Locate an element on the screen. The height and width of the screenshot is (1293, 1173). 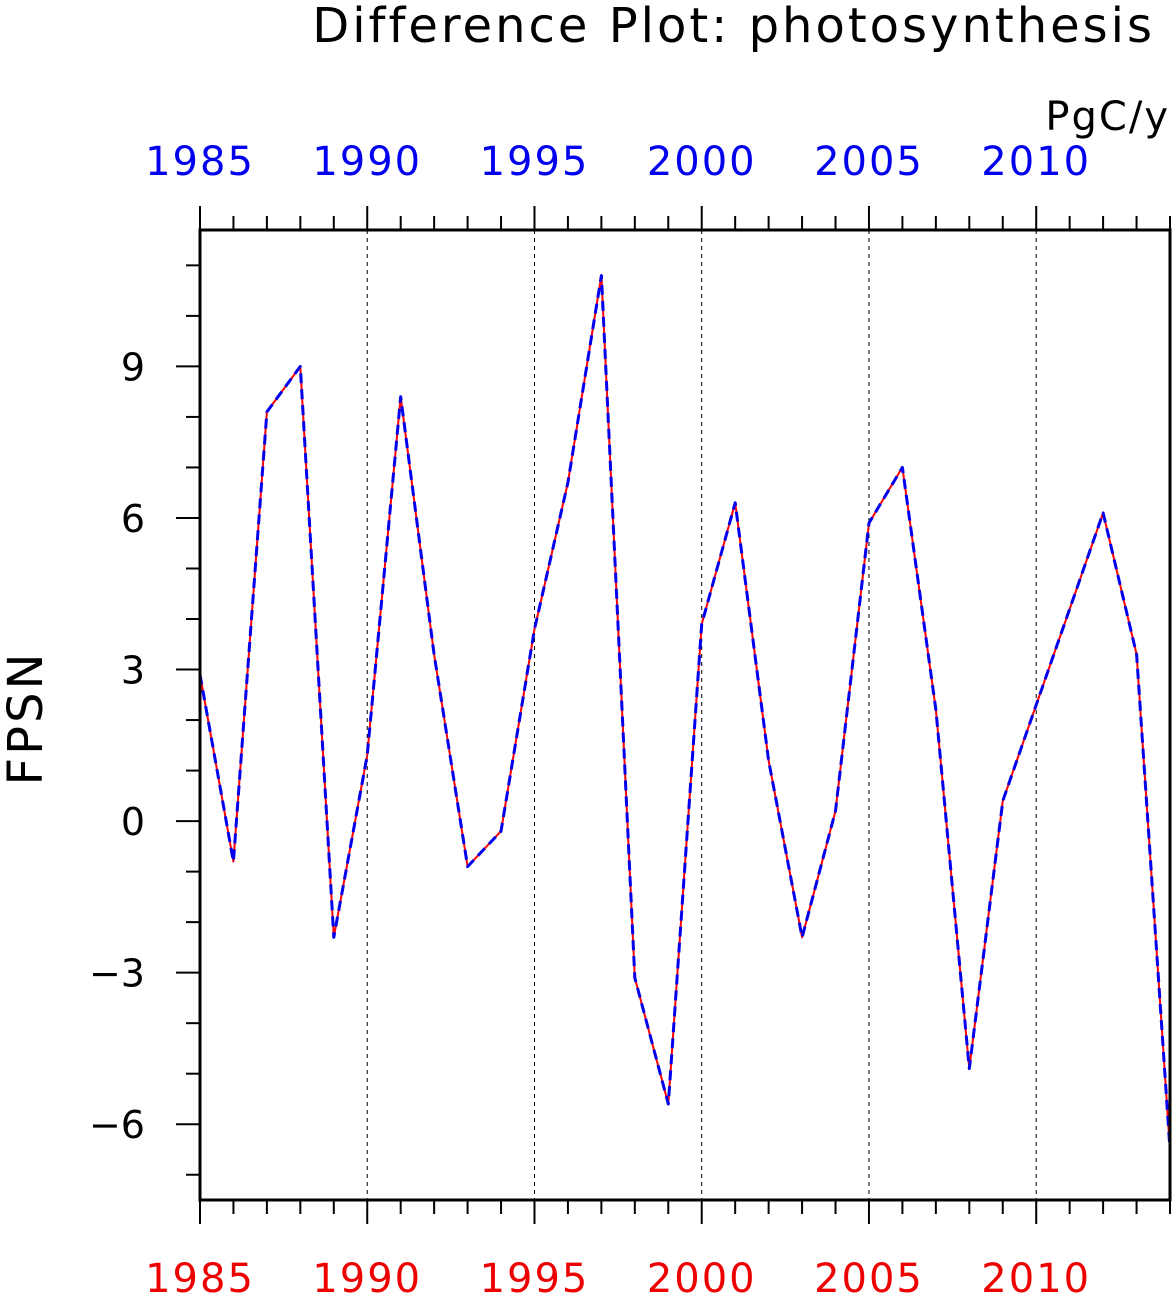
chart-title: Difference Plot: photosynthesis is located at coordinates (733, 27).